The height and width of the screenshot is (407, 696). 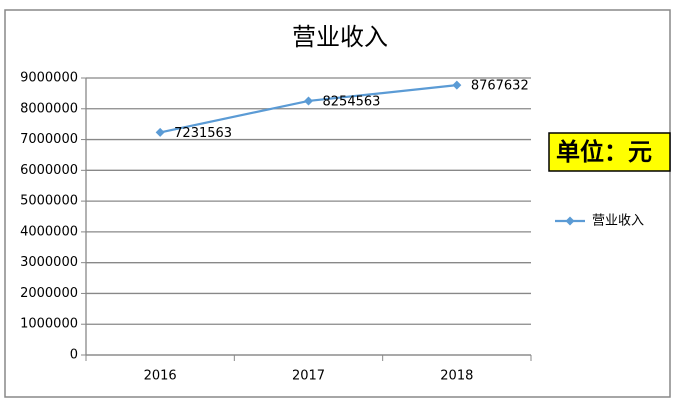 I want to click on y-tick-label: 0, so click(x=74, y=355).